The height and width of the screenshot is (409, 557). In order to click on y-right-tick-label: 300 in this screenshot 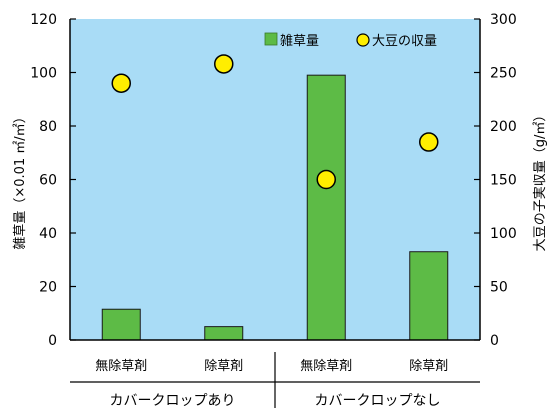, I will do `click(503, 20)`.